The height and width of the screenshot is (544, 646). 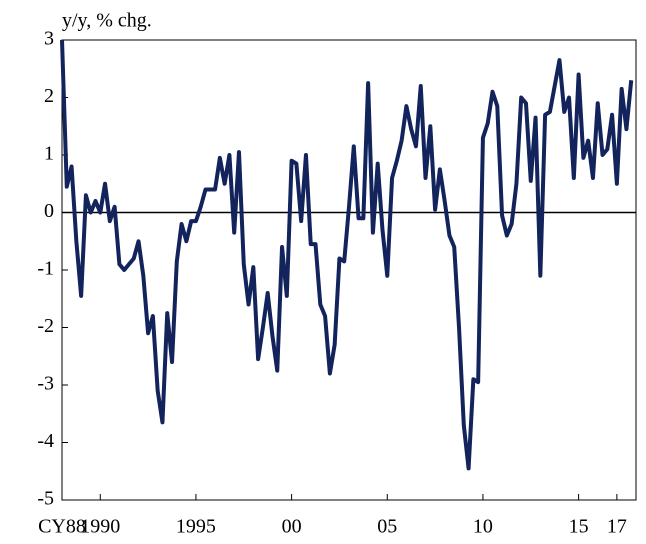 What do you see at coordinates (45, 326) in the screenshot?
I see `y-tick-label: -2` at bounding box center [45, 326].